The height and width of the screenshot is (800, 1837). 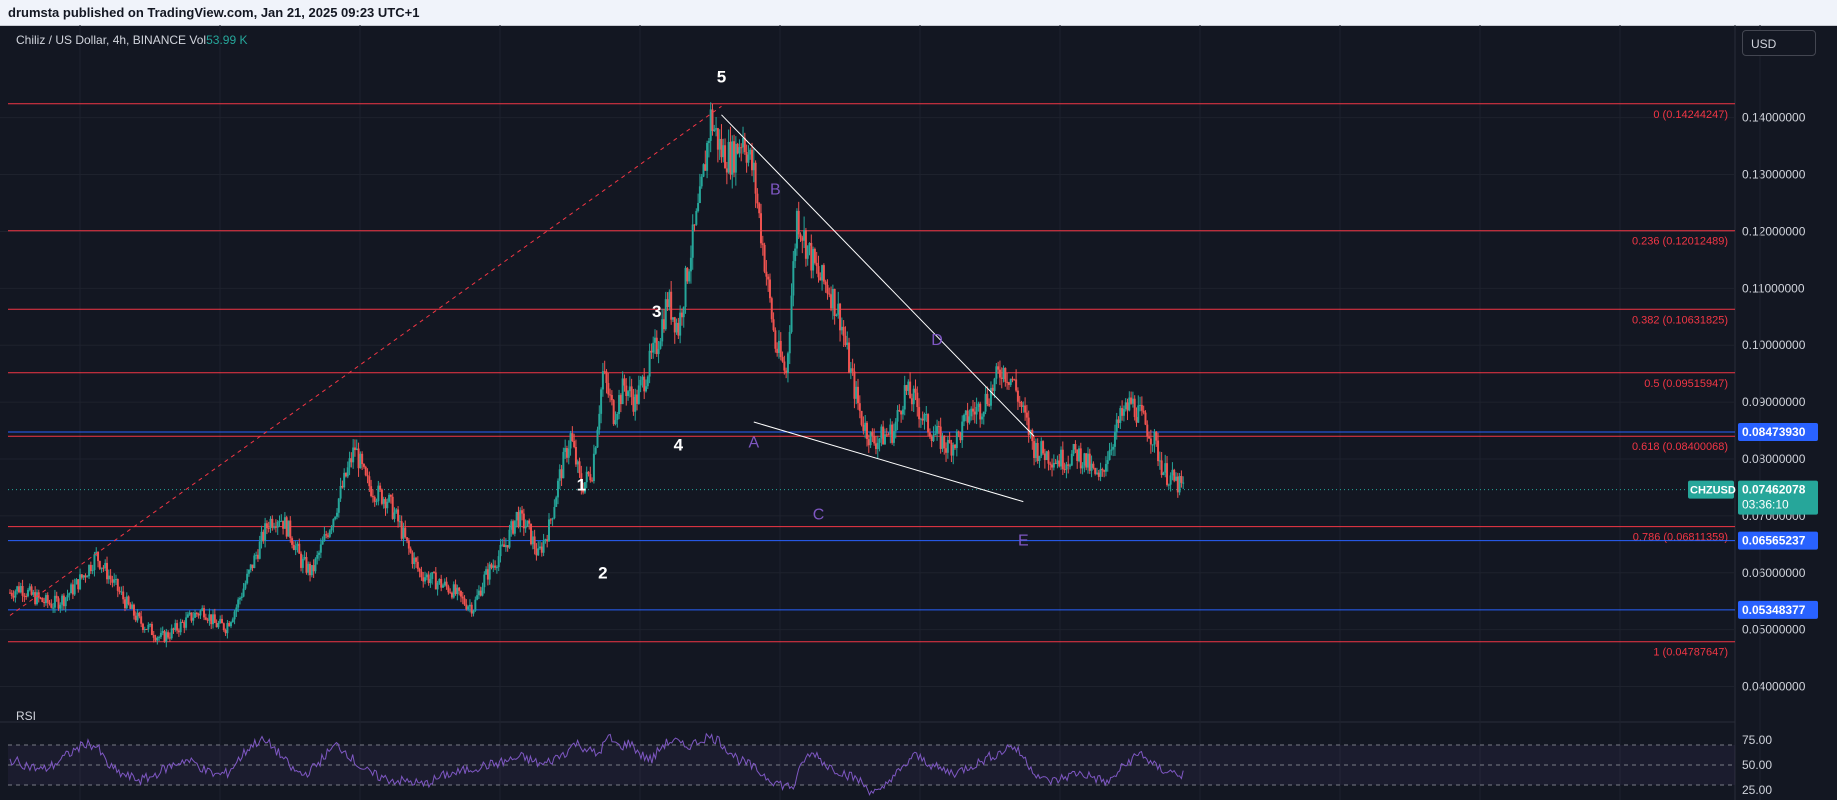 I want to click on wave-label-4: 4, so click(x=679, y=444).